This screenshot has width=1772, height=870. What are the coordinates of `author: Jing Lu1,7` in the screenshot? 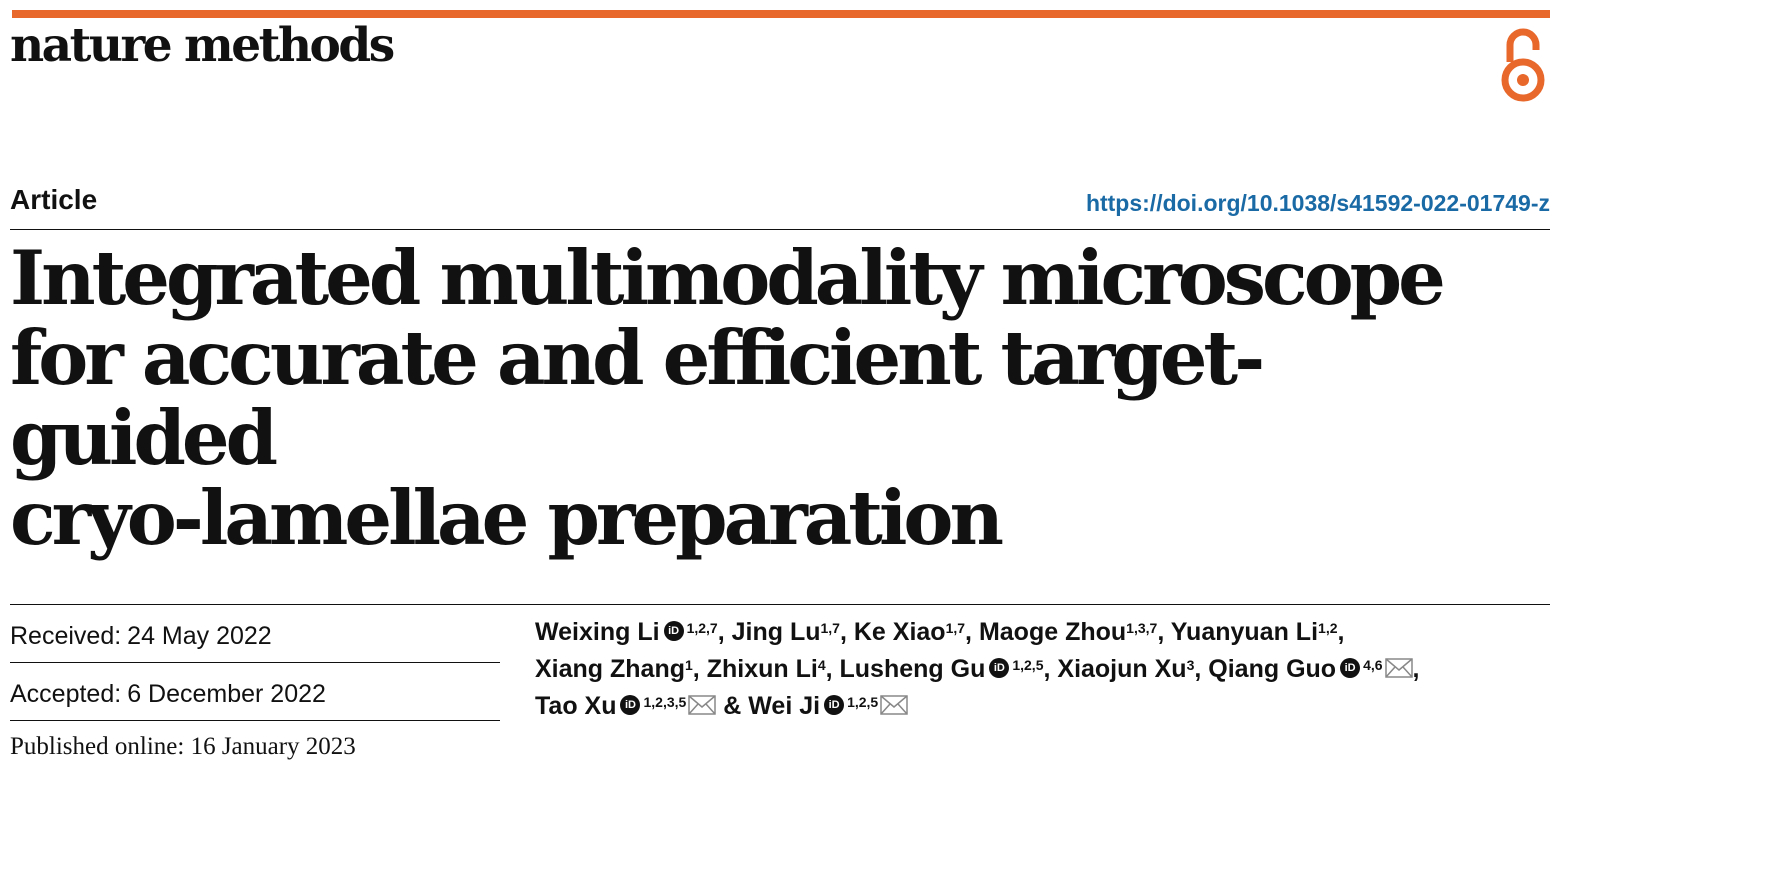 It's located at (786, 632).